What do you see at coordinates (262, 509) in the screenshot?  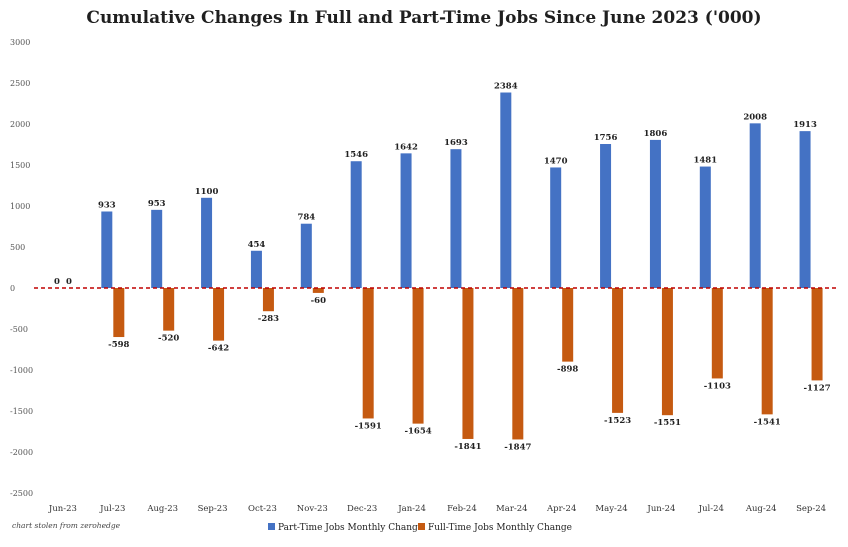 I see `x-tick-label: Oct-23` at bounding box center [262, 509].